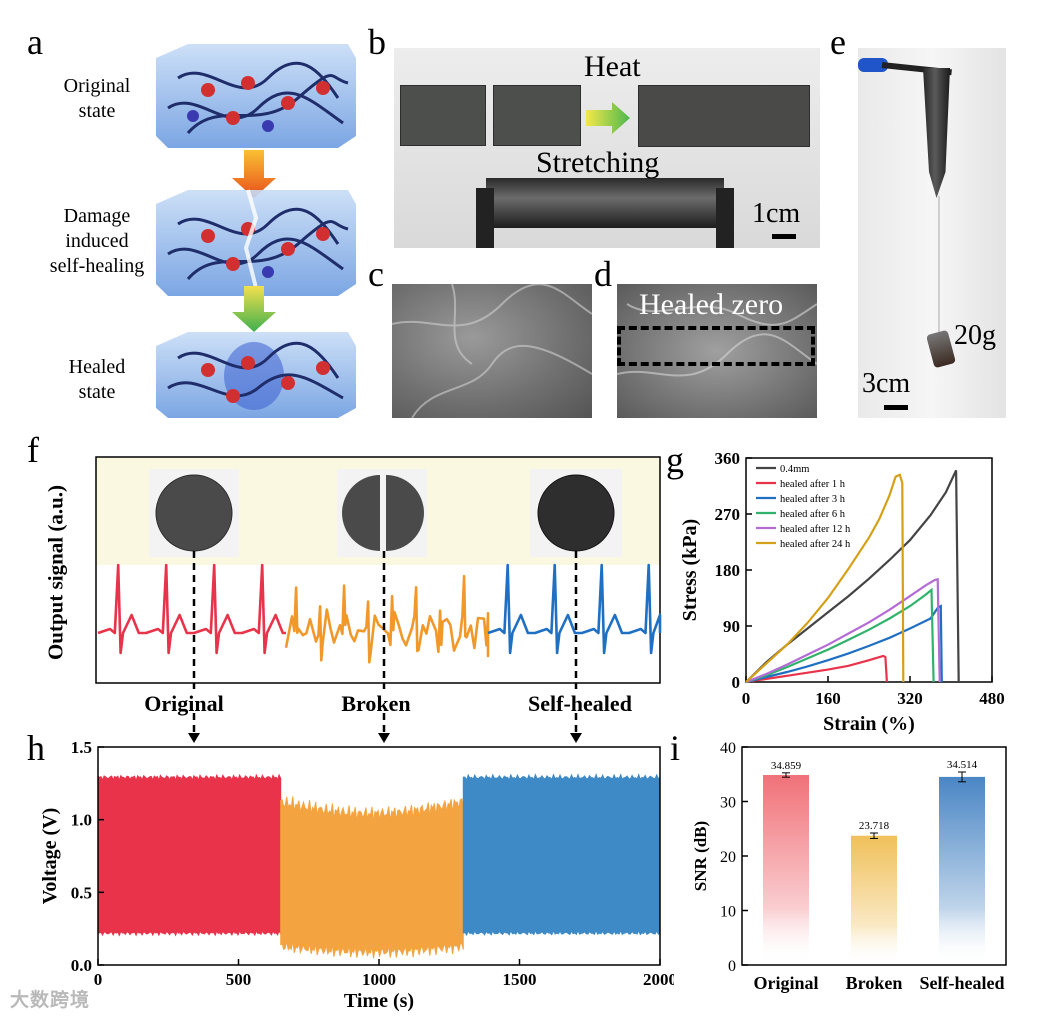 The image size is (1039, 1017). I want to click on y-tick-label: 90, so click(731, 626).